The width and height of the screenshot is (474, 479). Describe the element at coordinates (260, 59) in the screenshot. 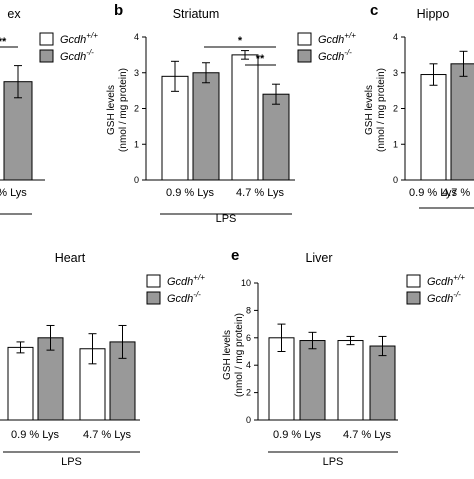

I see `sig-mark-b2: **` at that location.